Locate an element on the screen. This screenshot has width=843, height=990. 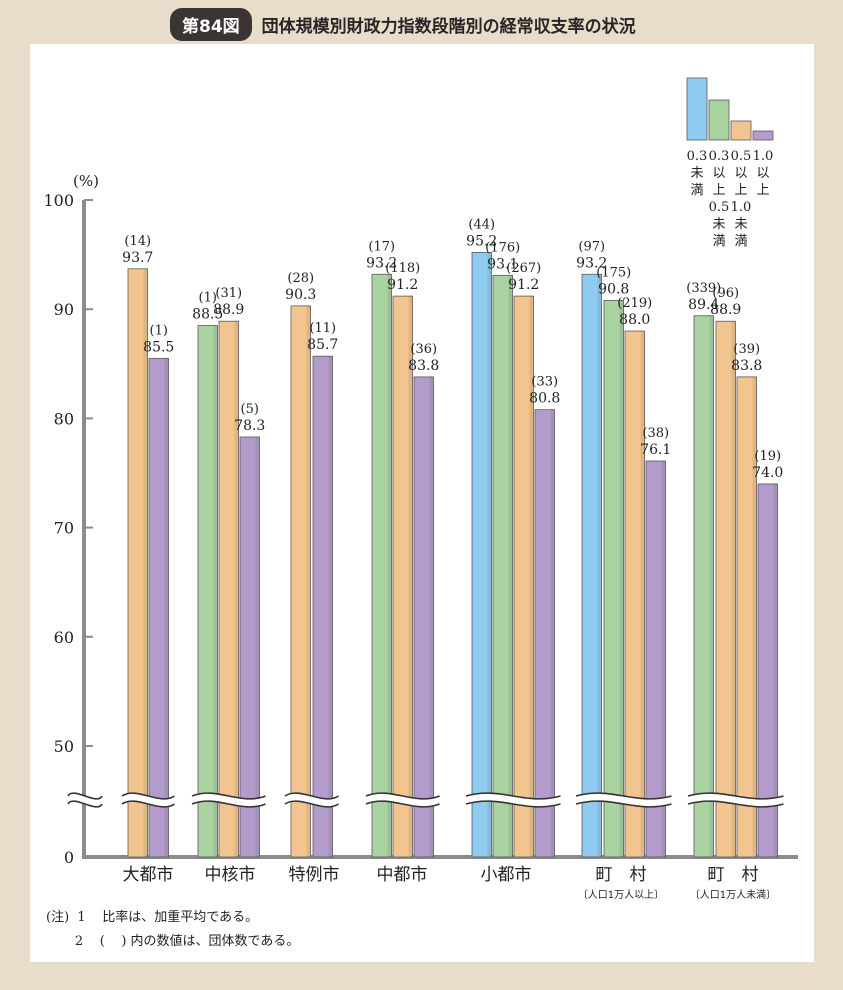
y-tick-label: 60 is located at coordinates (64, 637).